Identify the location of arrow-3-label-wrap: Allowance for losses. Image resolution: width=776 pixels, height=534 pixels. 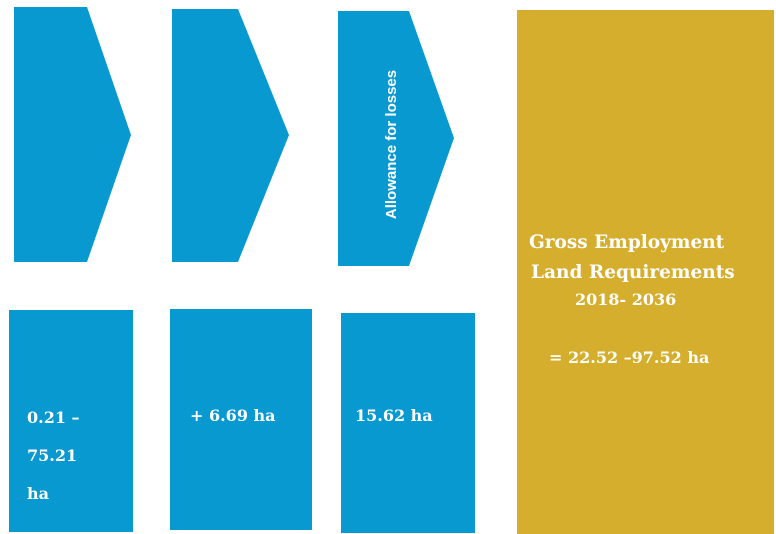
(392, 144).